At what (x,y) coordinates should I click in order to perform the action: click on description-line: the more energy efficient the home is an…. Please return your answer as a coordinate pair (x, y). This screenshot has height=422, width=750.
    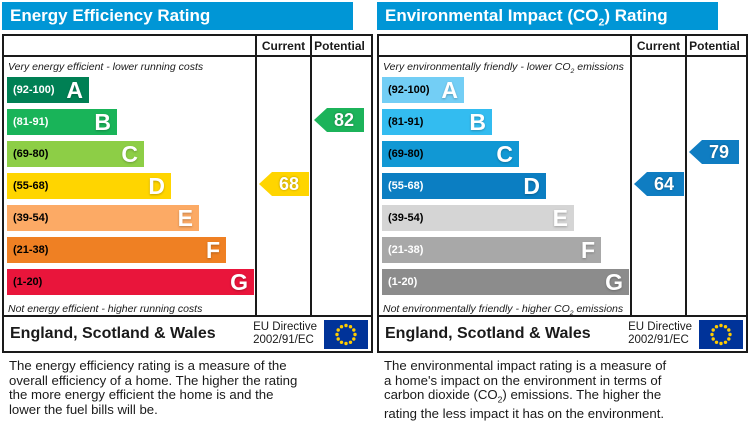
    Looking at the image, I should click on (141, 395).